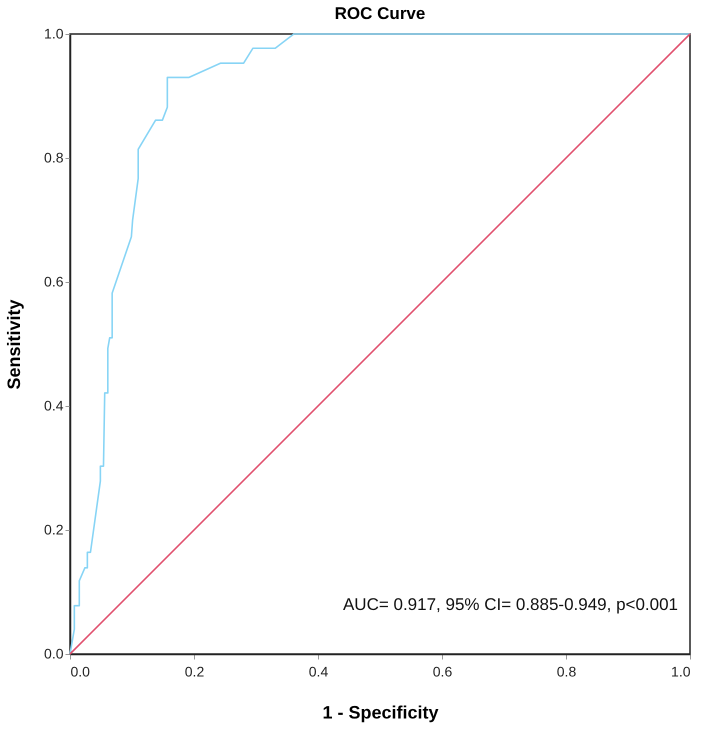 This screenshot has height=737, width=723. What do you see at coordinates (318, 672) in the screenshot?
I see `x-tick-label: 0.4` at bounding box center [318, 672].